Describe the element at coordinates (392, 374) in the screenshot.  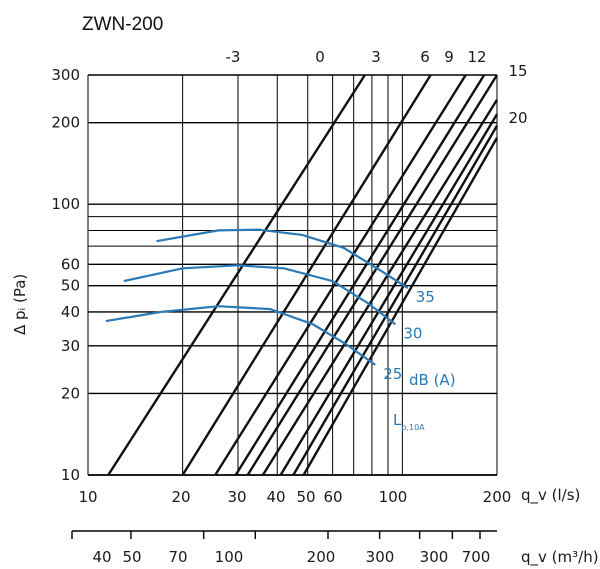
I see `curve-label-25: 25` at that location.